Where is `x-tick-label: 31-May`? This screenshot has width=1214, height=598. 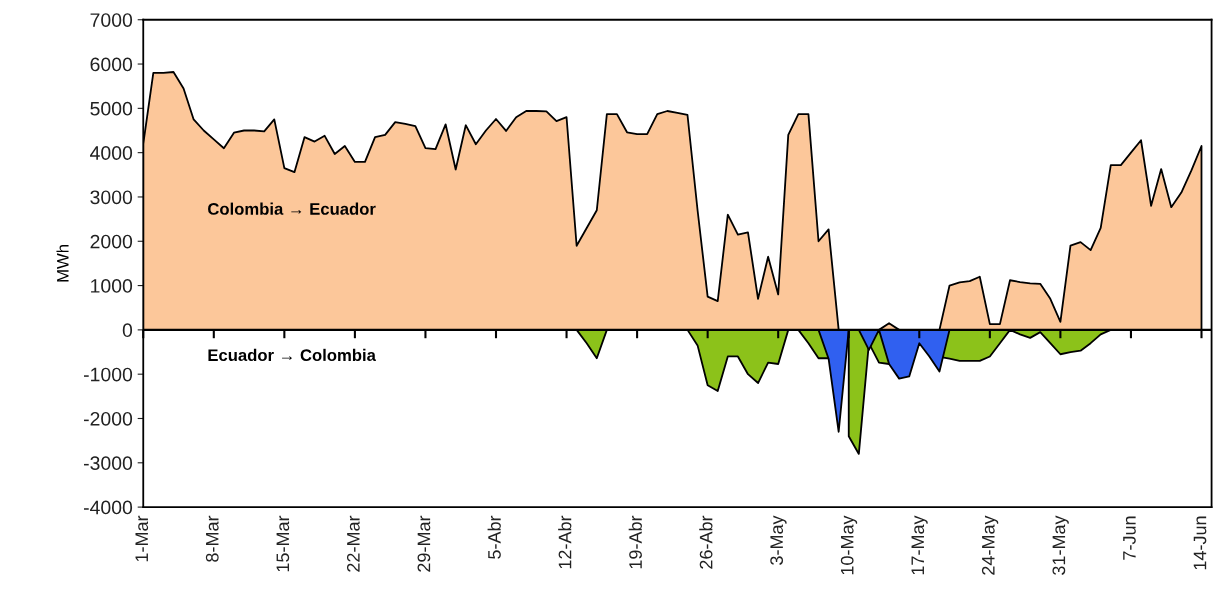
x-tick-label: 31-May is located at coordinates (1060, 545).